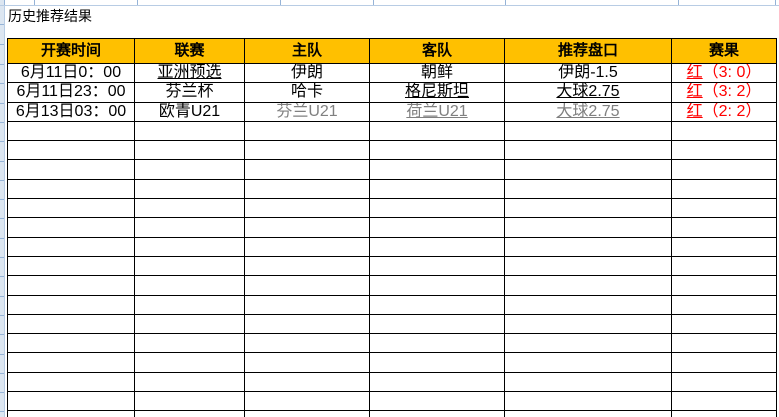 The width and height of the screenshot is (779, 417). Describe the element at coordinates (724, 111) in the screenshot. I see `cell-result: 红（2: 2）` at that location.